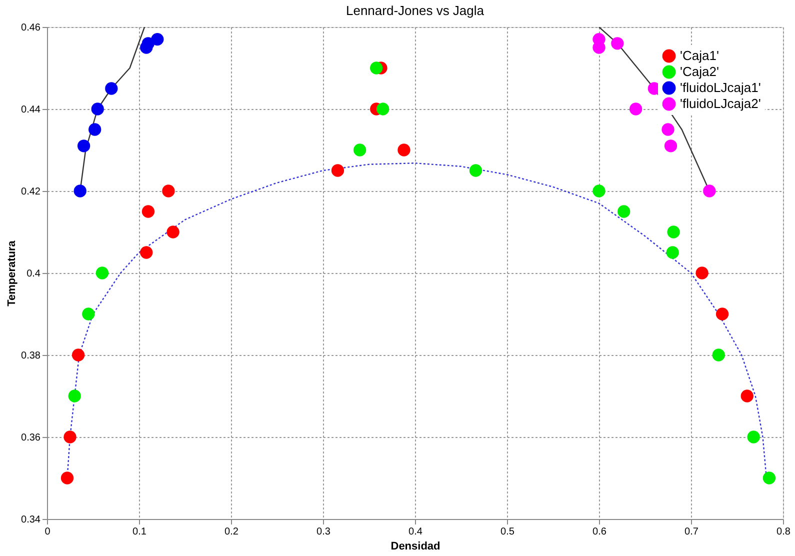 The width and height of the screenshot is (795, 556). I want to click on y-tick-label: 0.44, so click(31, 110).